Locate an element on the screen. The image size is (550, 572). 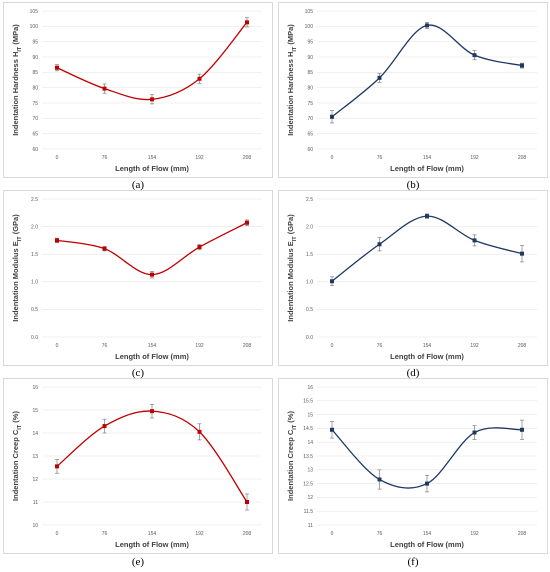
panel-label-f: (f) is located at coordinates (413, 562).